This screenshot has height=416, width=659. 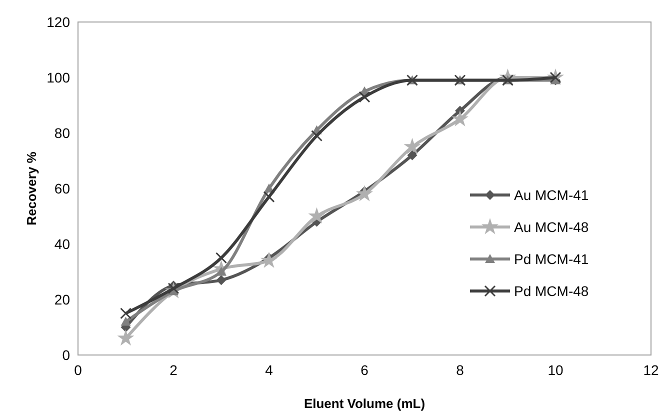 I want to click on y-tick-label: 0, so click(x=66, y=354).